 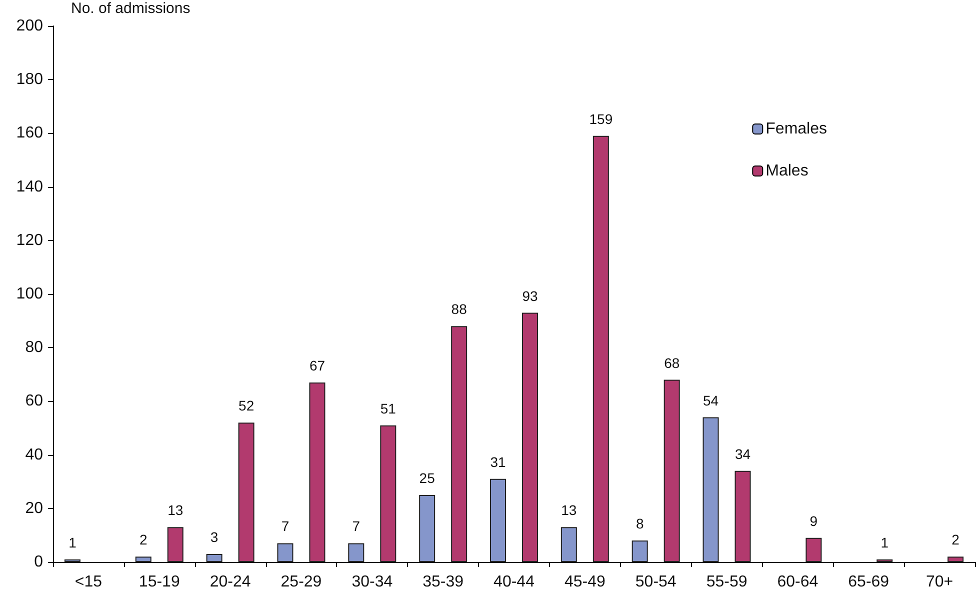 I want to click on x-tick-label: 35-39, so click(x=443, y=582).